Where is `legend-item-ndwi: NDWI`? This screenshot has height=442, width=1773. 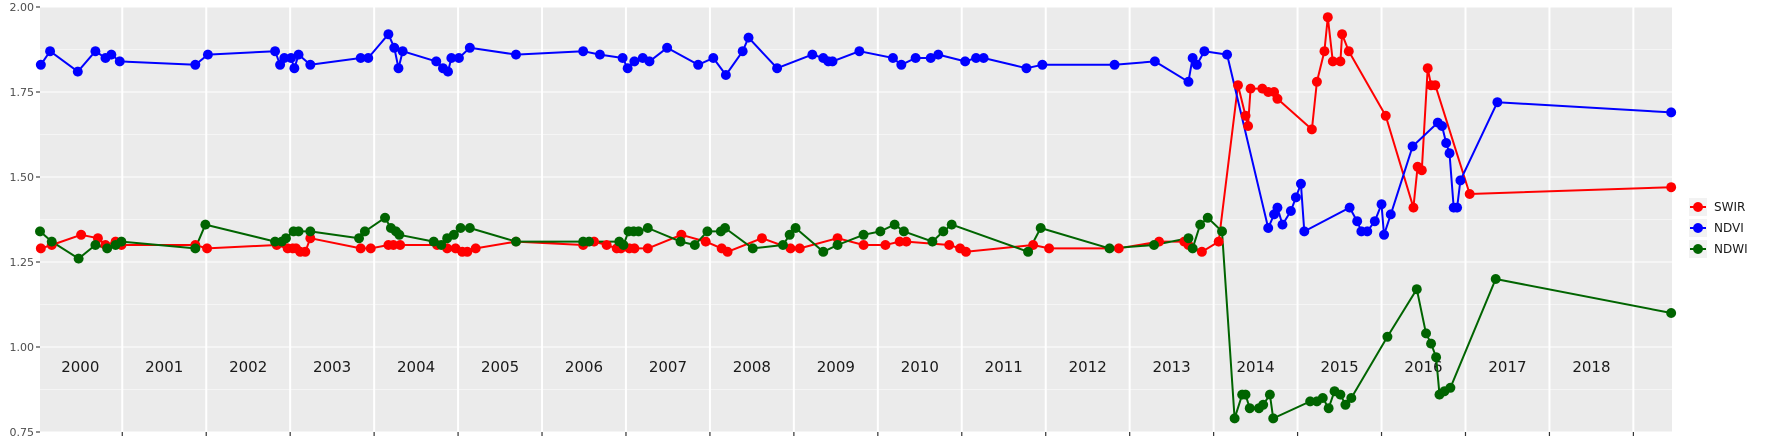
legend-item-ndwi: NDWI is located at coordinates (1718, 249).